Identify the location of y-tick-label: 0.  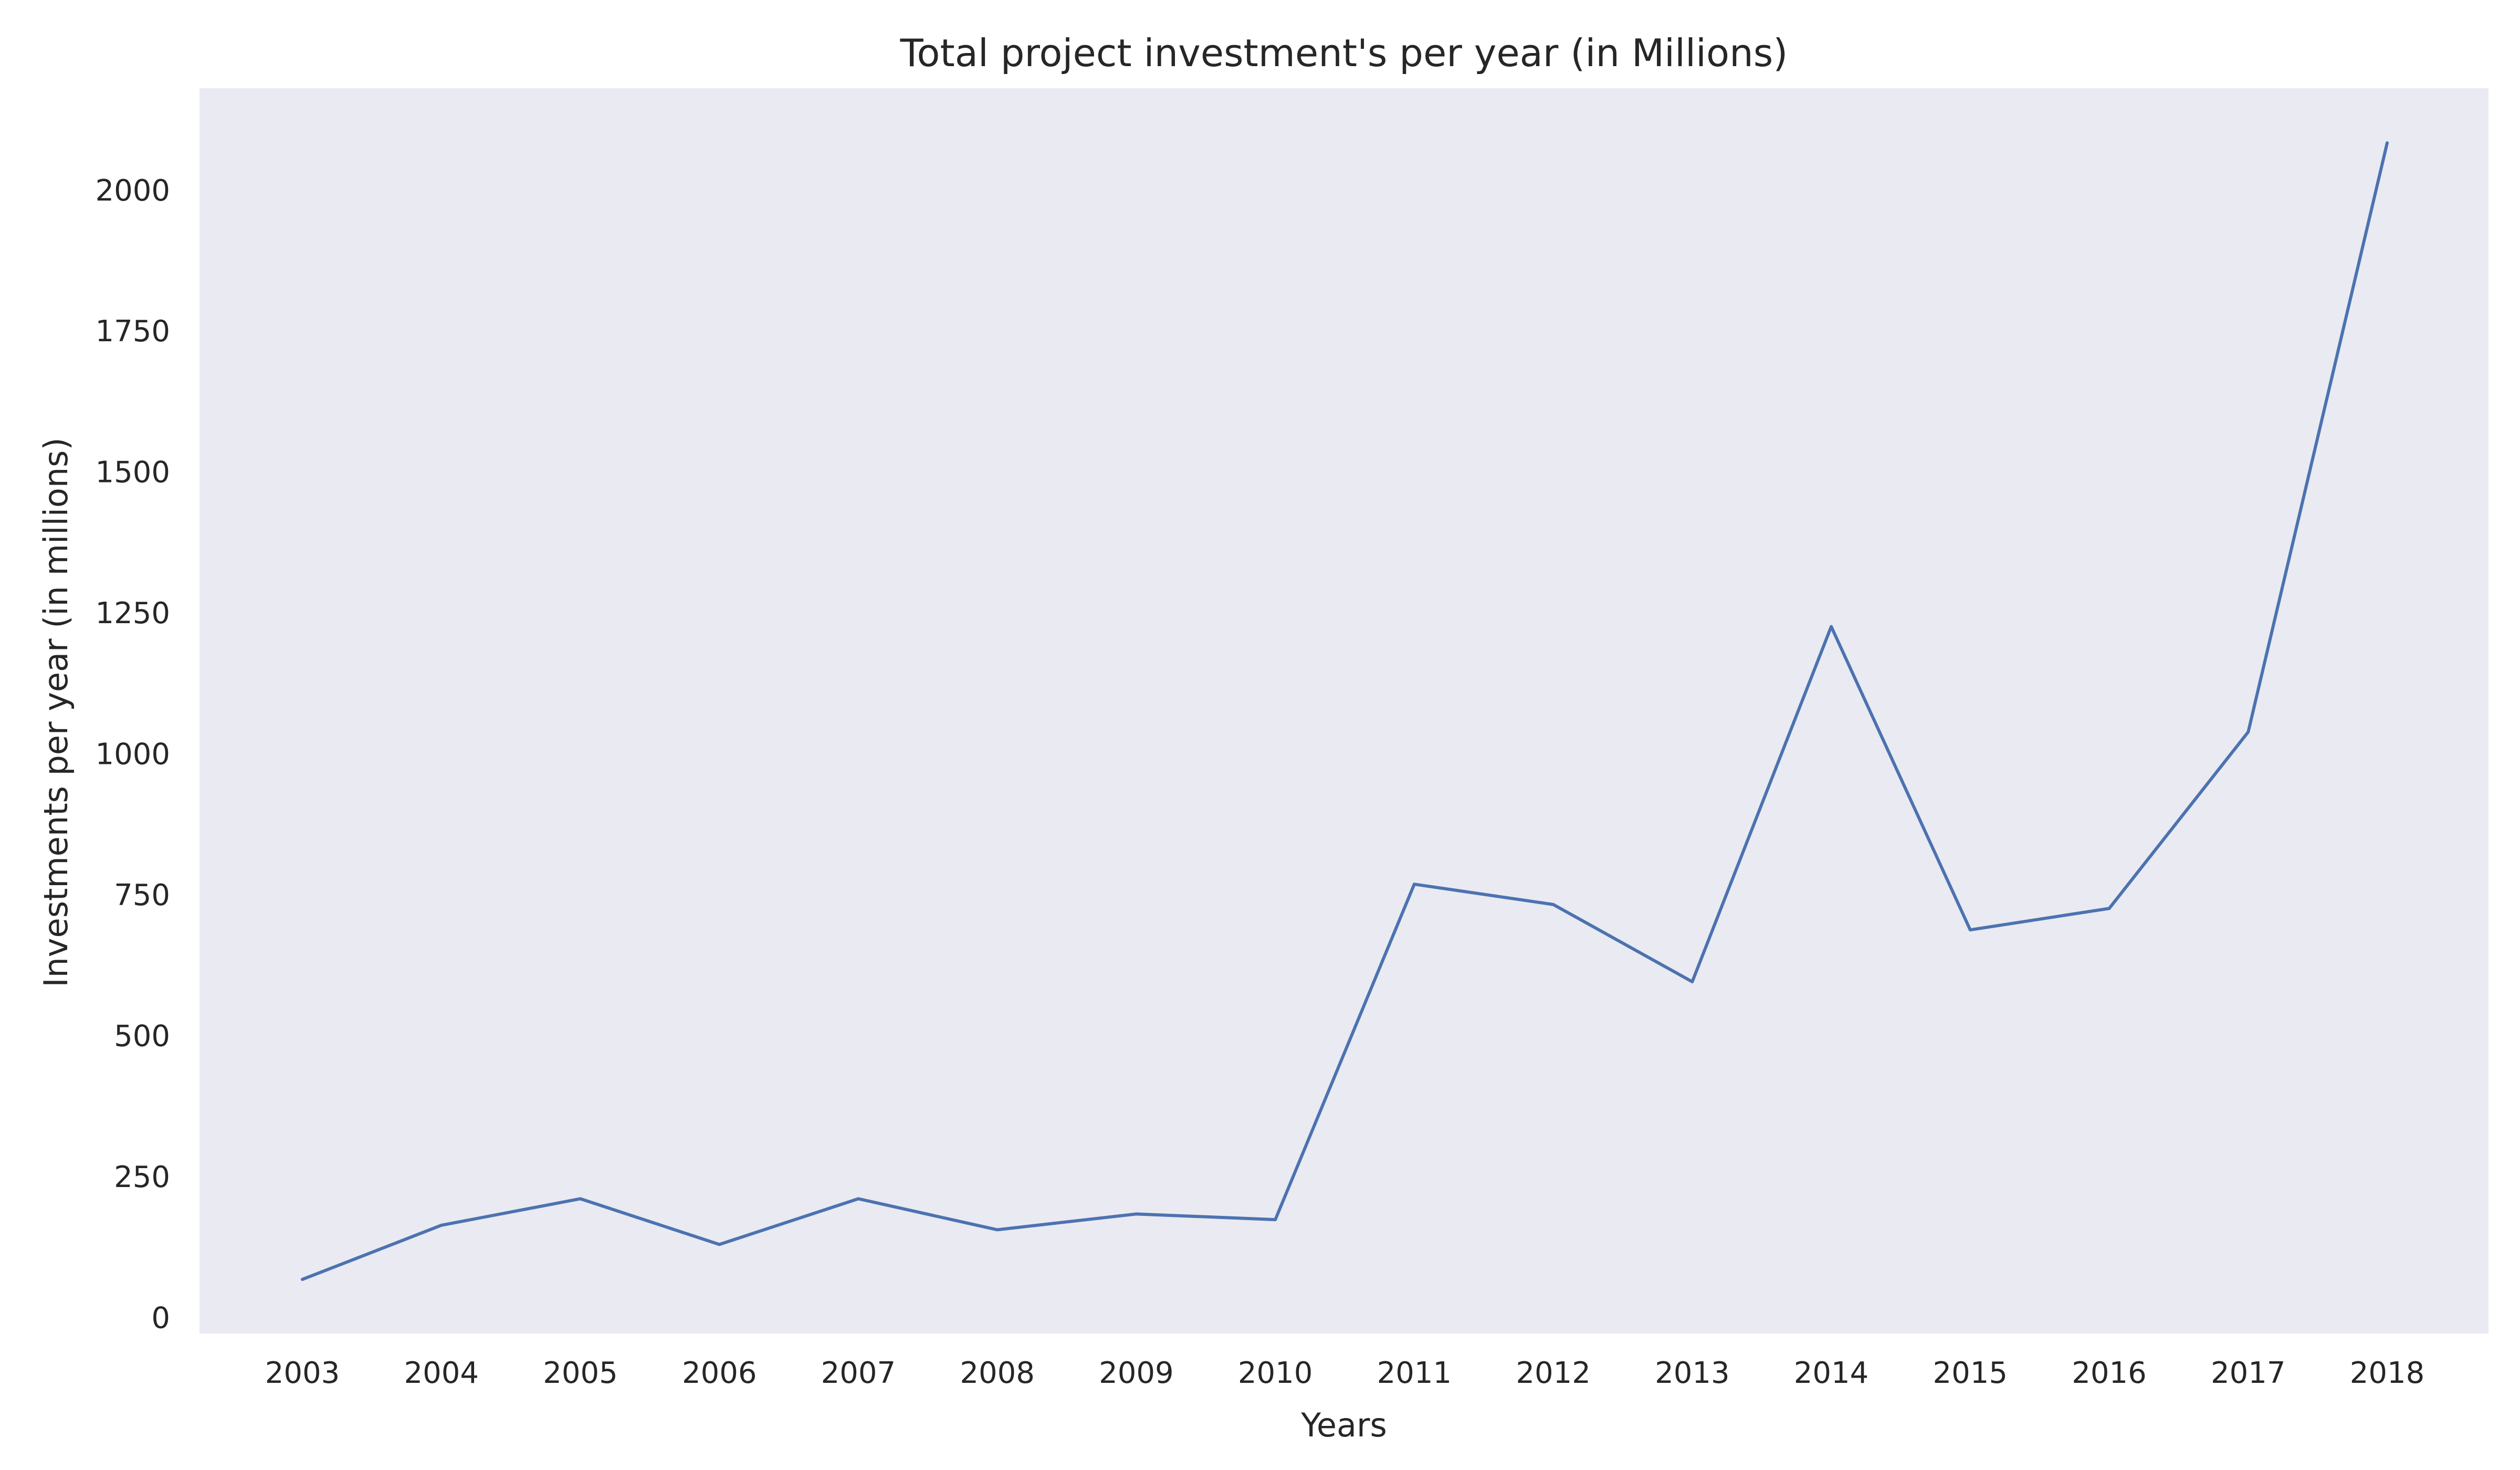
(160, 1318).